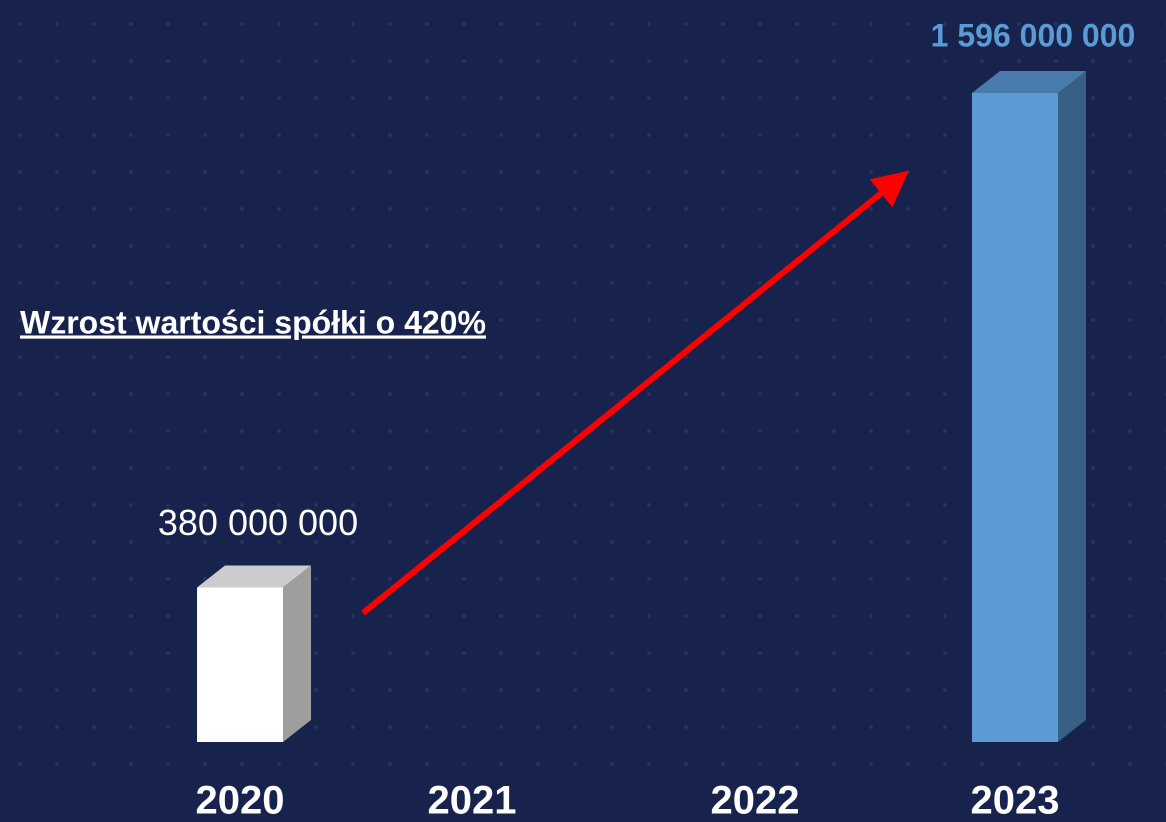 The width and height of the screenshot is (1166, 822). I want to click on annotation: Wzrost wartości spółki o 420%, so click(253, 322).